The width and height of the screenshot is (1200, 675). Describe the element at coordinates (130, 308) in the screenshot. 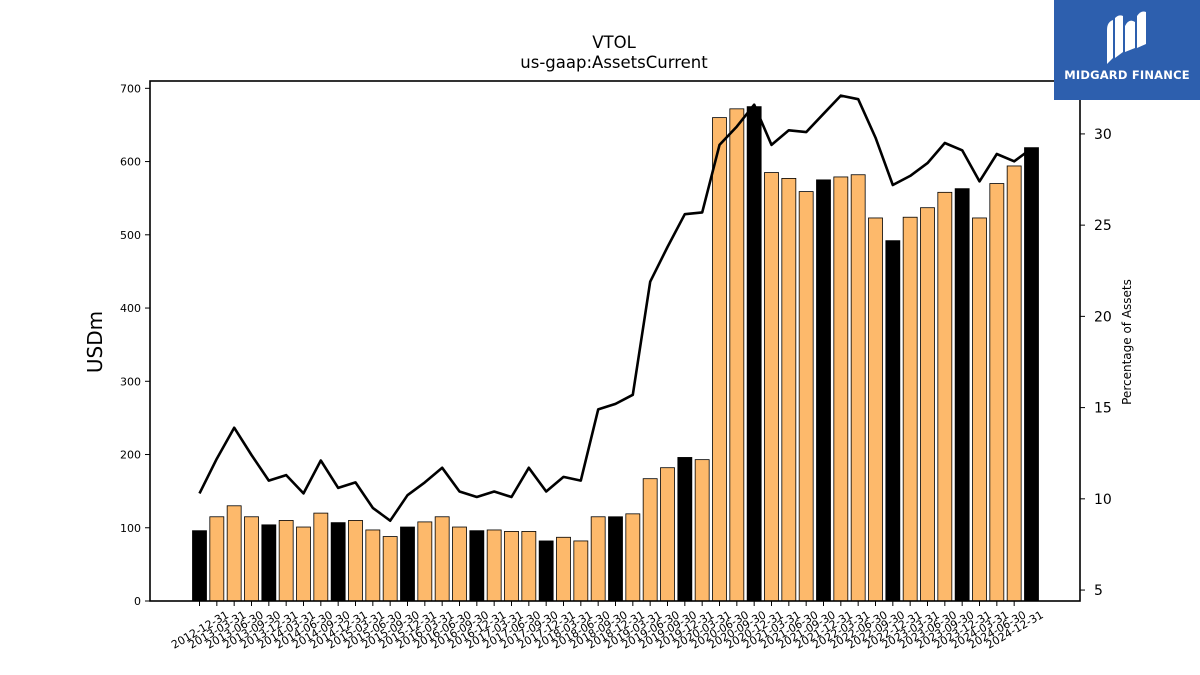

I see `y-tick-label: 400` at that location.